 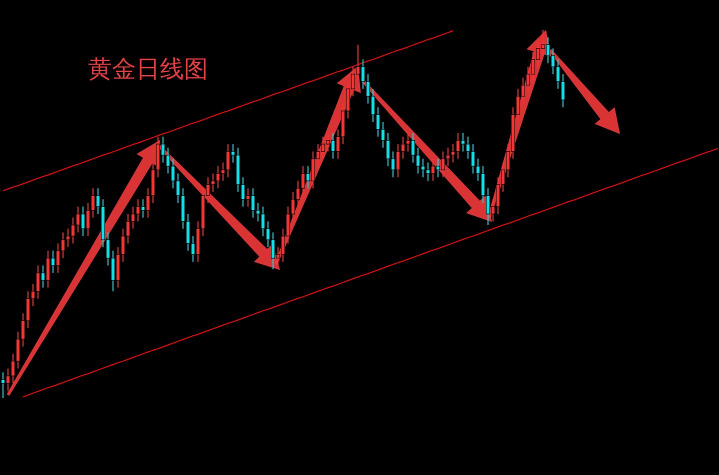 I want to click on text: 黄金日线图, so click(x=148, y=69).